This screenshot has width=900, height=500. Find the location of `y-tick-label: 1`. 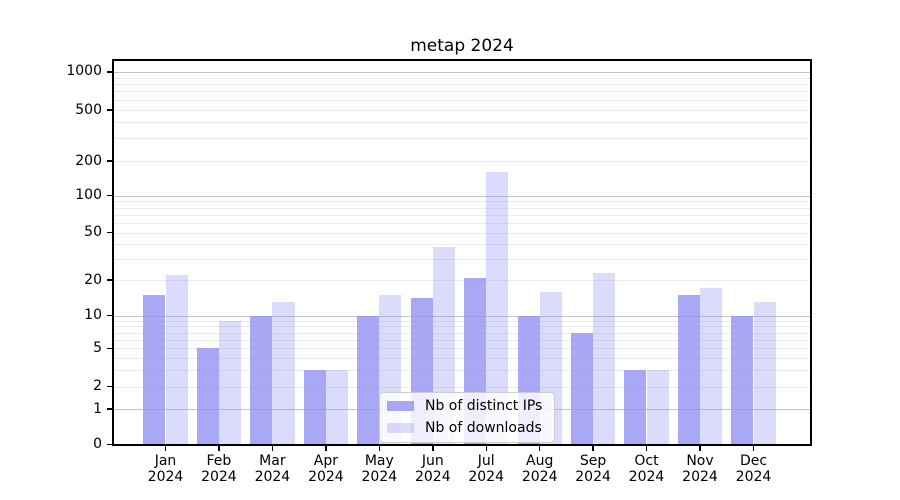

y-tick-label: 1 is located at coordinates (97, 408).